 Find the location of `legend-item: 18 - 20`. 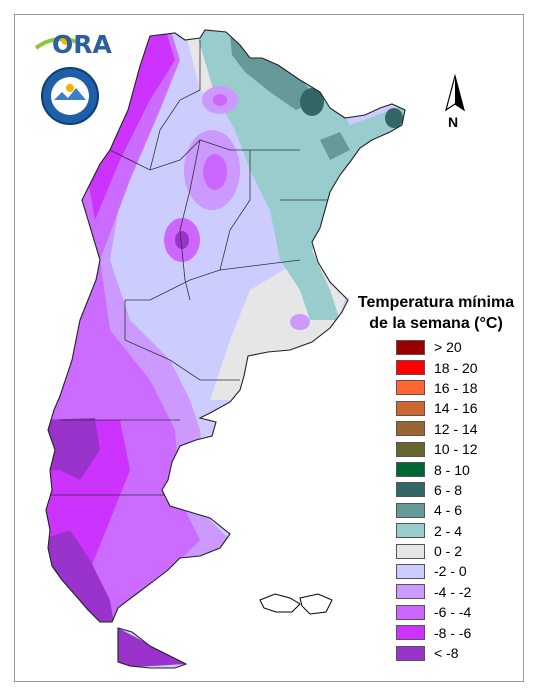

legend-item: 18 - 20 is located at coordinates (437, 367).